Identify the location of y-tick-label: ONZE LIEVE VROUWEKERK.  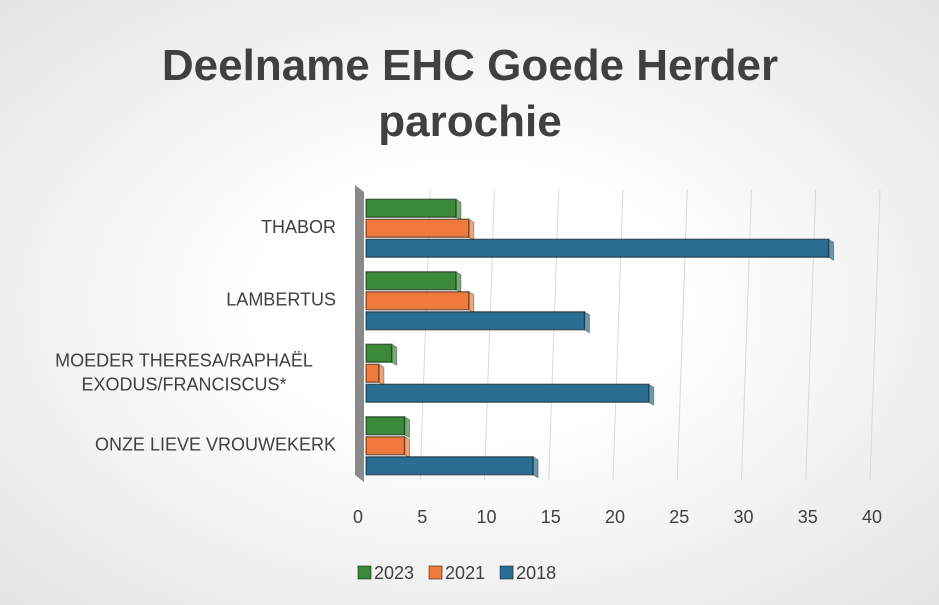
(215, 445).